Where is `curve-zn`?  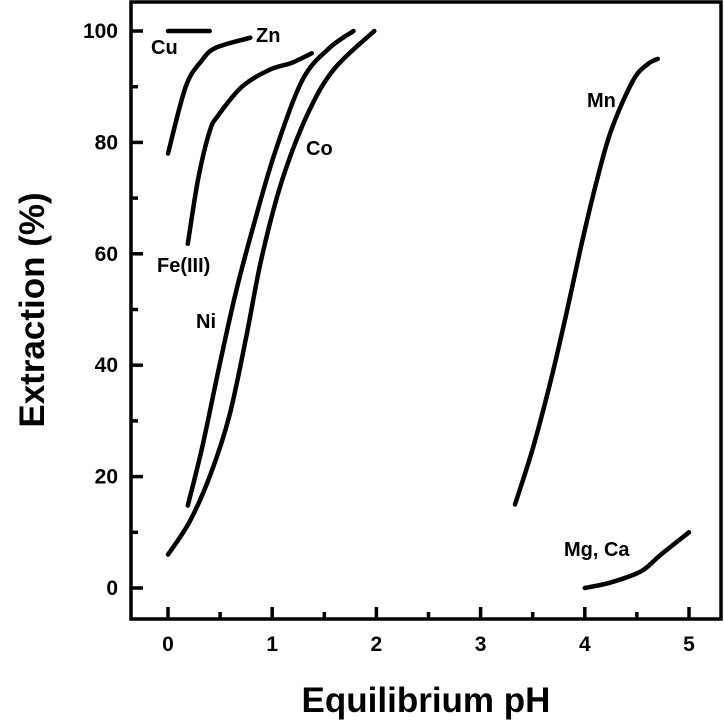 curve-zn is located at coordinates (209, 95).